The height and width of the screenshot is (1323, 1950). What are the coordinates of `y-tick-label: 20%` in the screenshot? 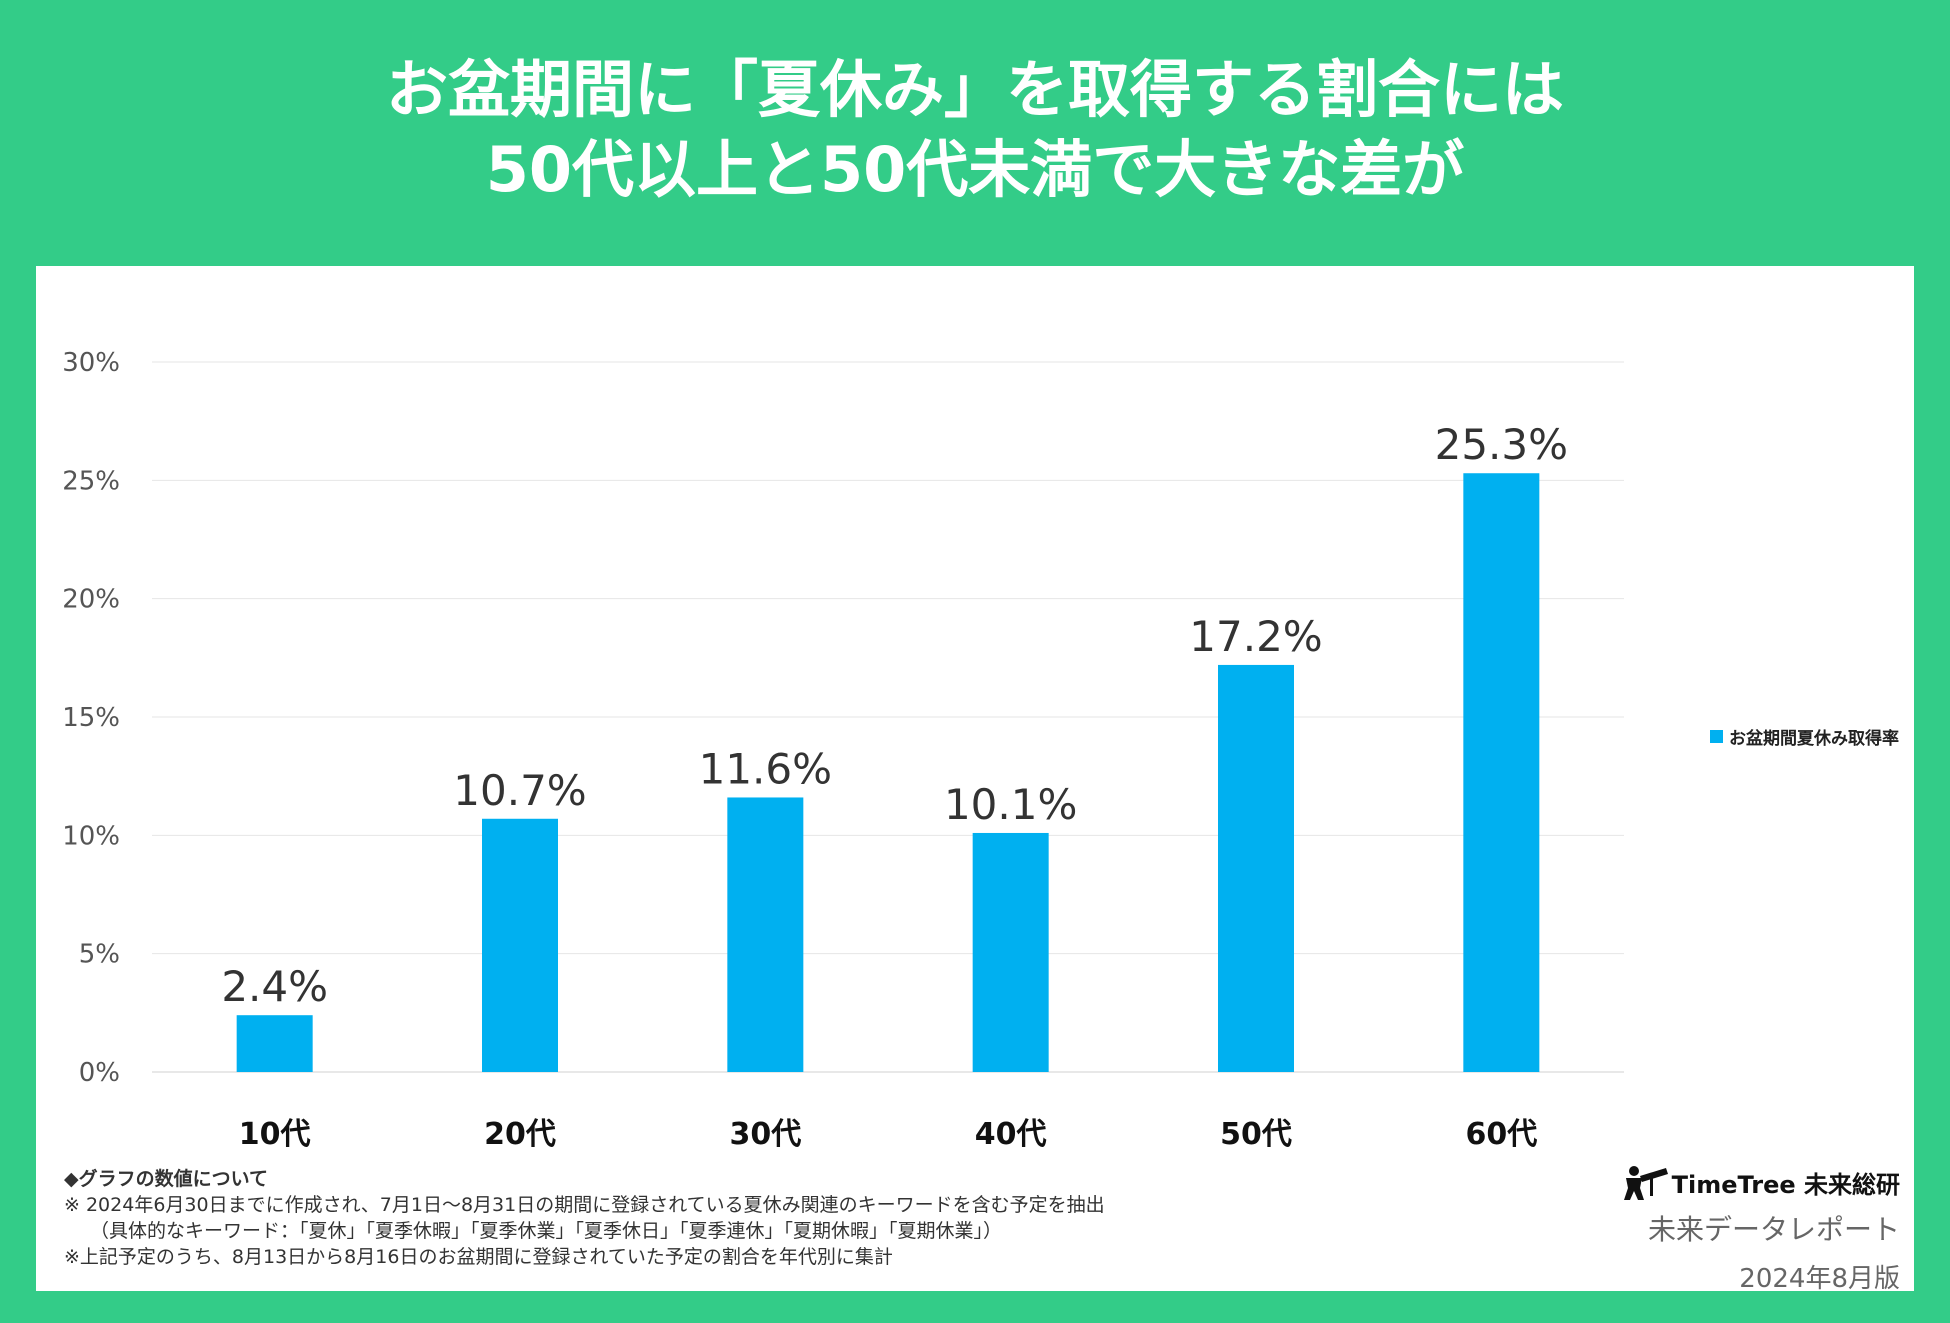 It's located at (91, 600).